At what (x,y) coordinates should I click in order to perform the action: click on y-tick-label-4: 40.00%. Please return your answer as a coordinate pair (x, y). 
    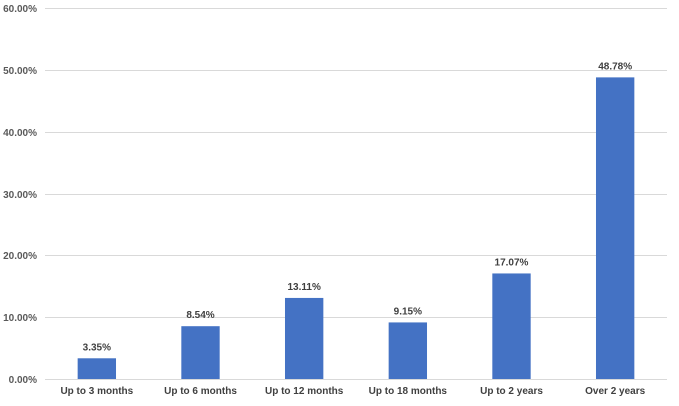
    Looking at the image, I should click on (20, 133).